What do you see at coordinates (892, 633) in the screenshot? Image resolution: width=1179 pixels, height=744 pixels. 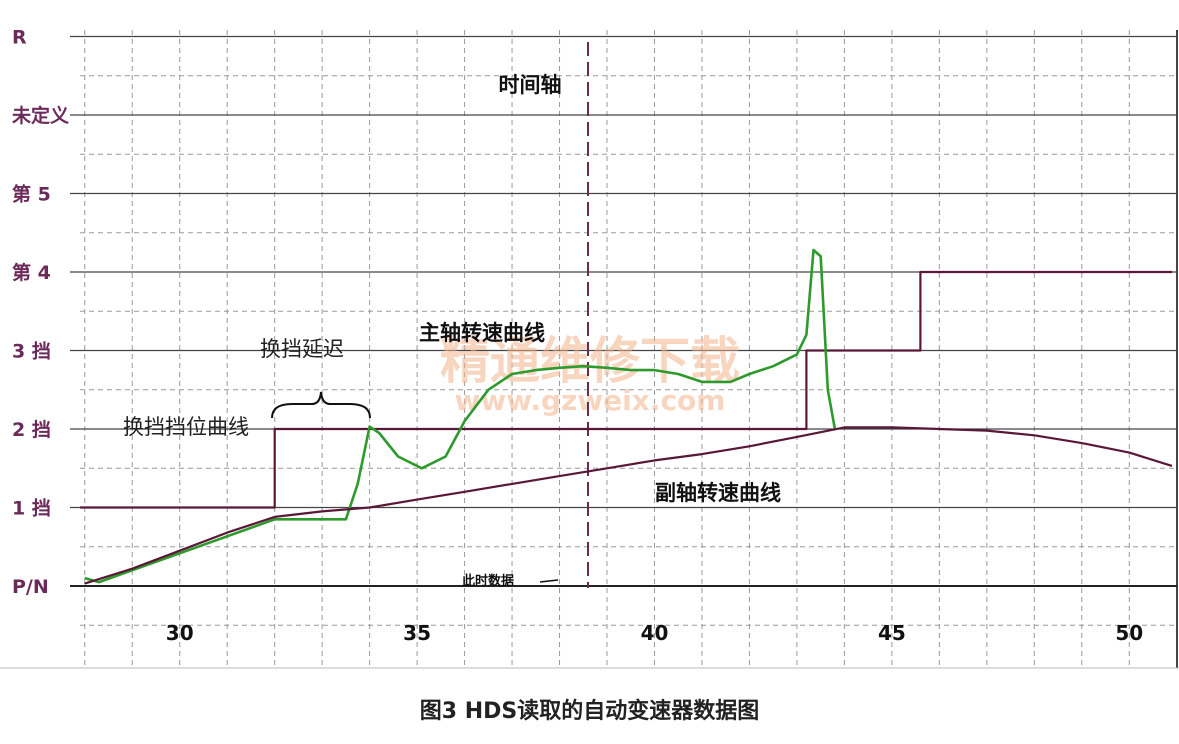 I see `x-tick-label: 45` at bounding box center [892, 633].